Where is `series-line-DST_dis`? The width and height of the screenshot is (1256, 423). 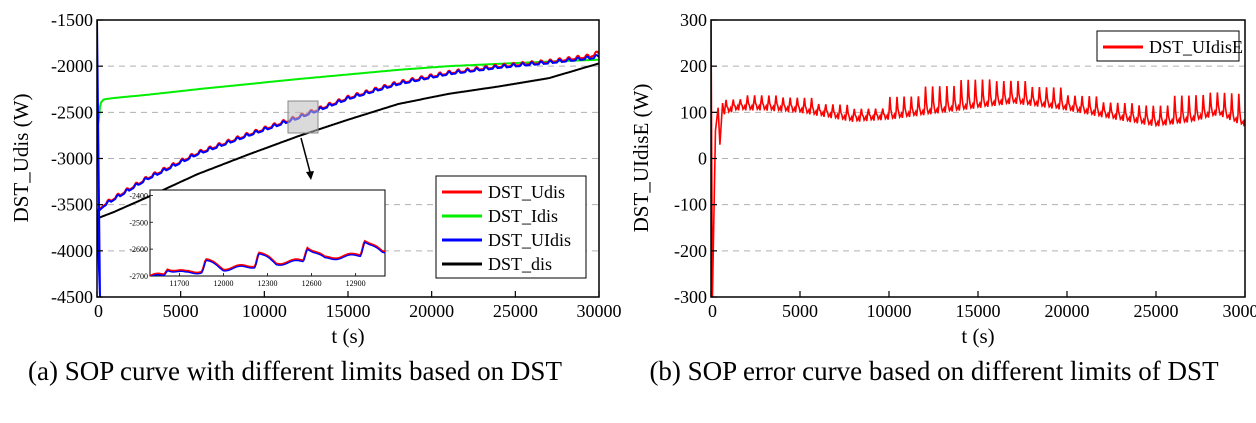 series-line-DST_dis is located at coordinates (348, 141).